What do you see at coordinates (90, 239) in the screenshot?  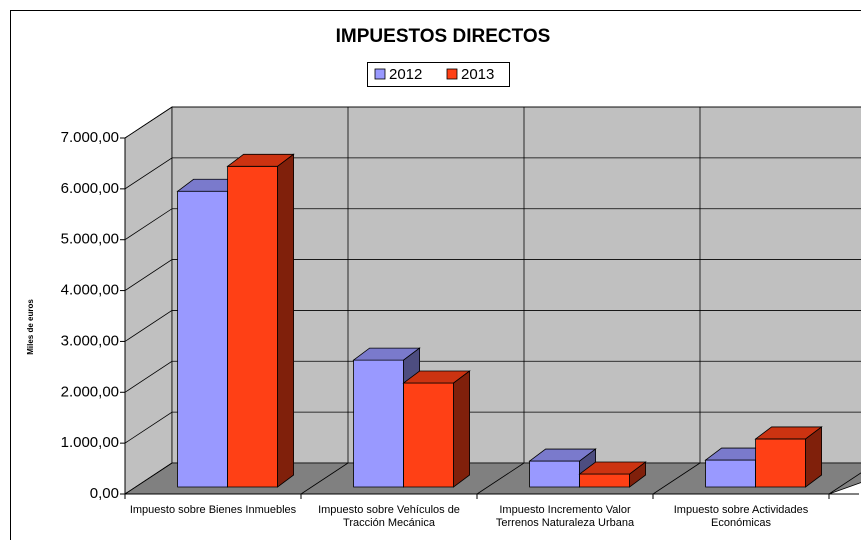 I see `y-tick-label: 5.000,00` at bounding box center [90, 239].